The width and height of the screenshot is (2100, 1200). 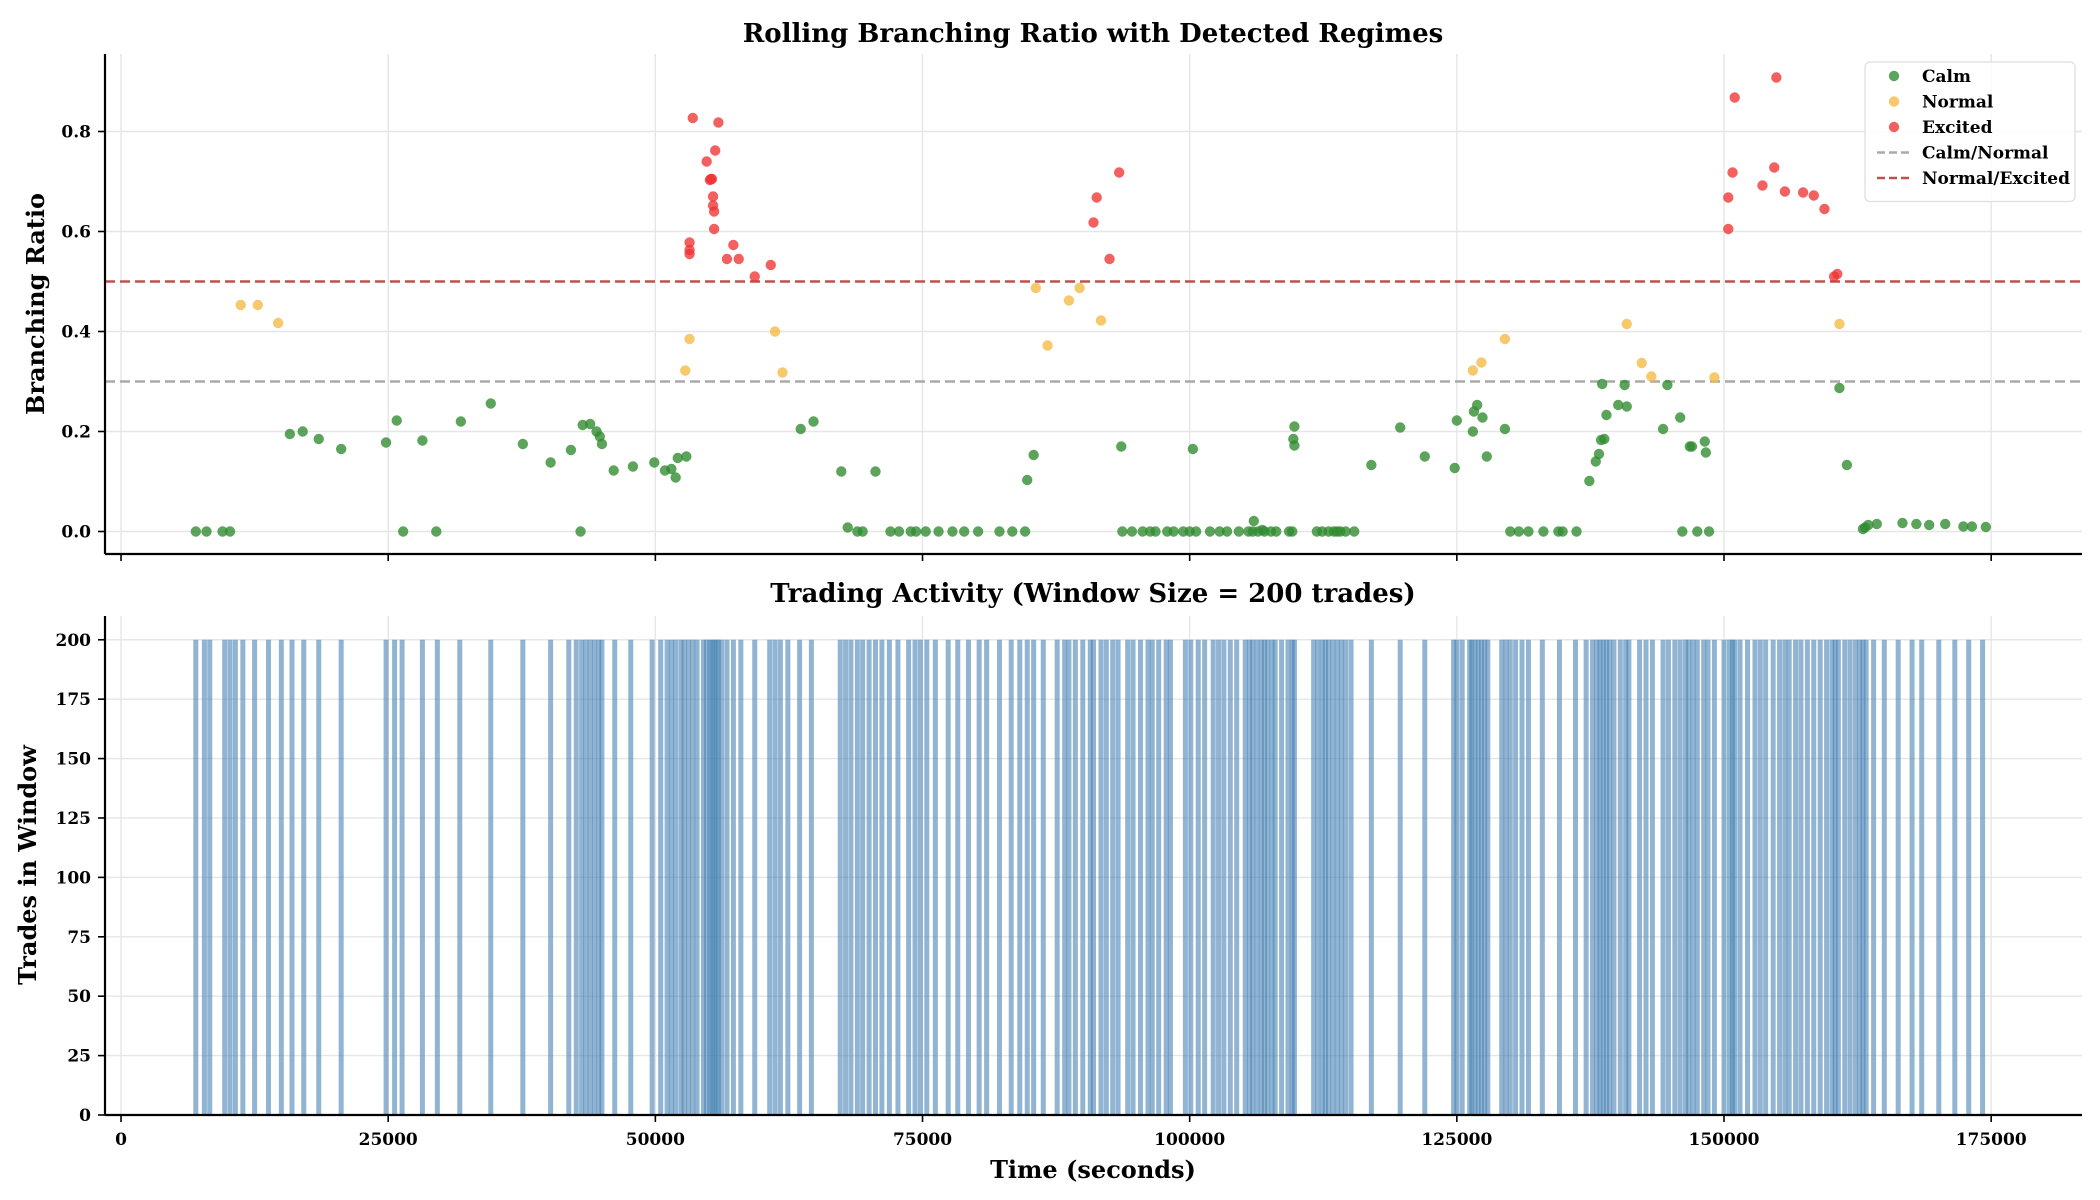 I want to click on y-tick-label: 50, so click(x=79, y=997).